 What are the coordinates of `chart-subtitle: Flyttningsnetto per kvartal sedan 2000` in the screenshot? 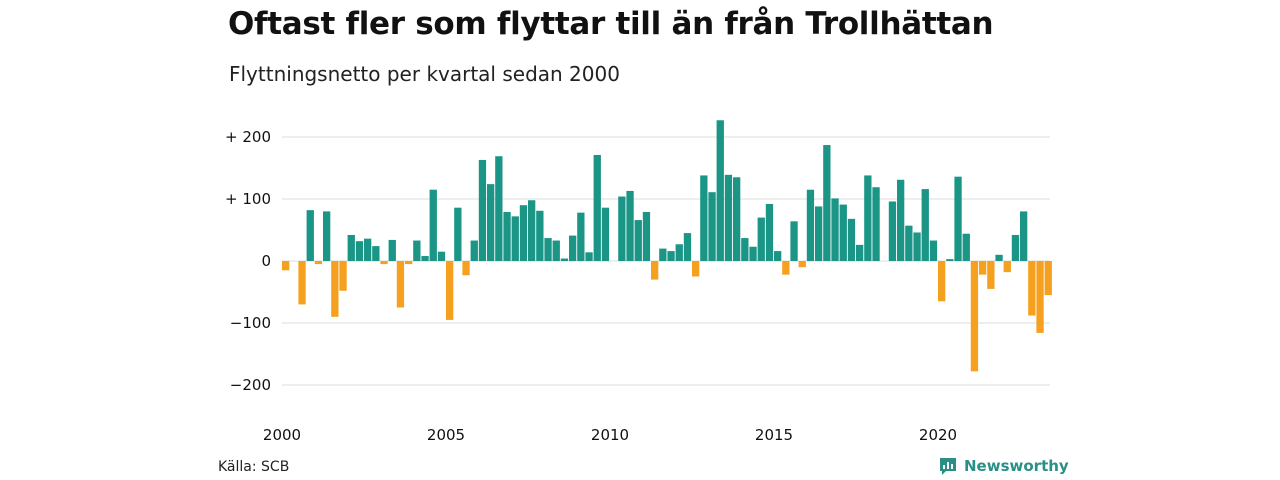 It's located at (424, 74).